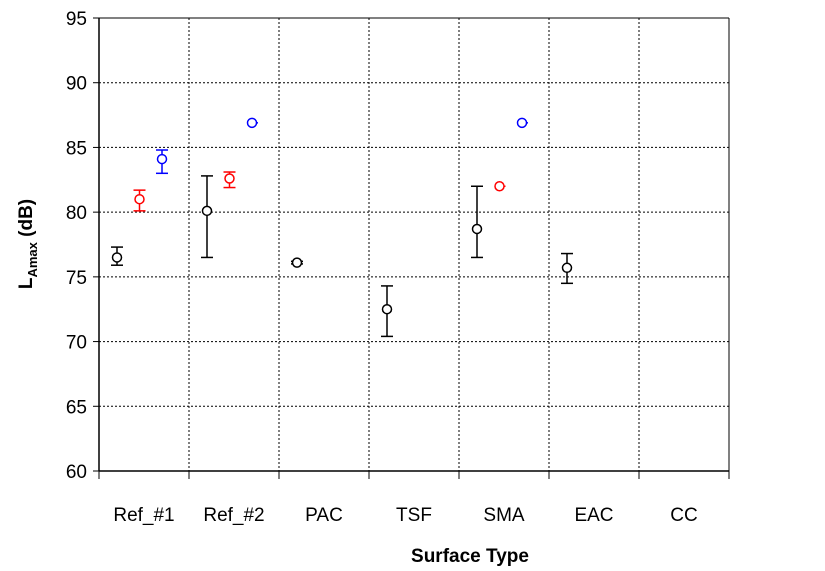  What do you see at coordinates (683, 515) in the screenshot?
I see `x-tick-label: CC` at bounding box center [683, 515].